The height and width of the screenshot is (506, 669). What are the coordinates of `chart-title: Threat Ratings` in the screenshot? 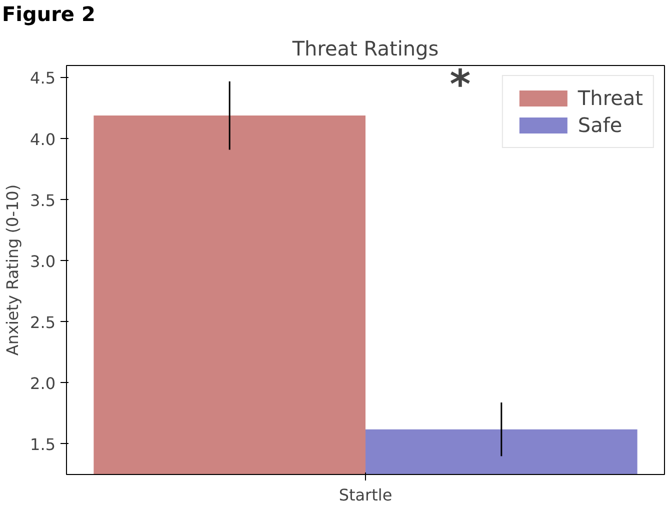 It's located at (365, 48).